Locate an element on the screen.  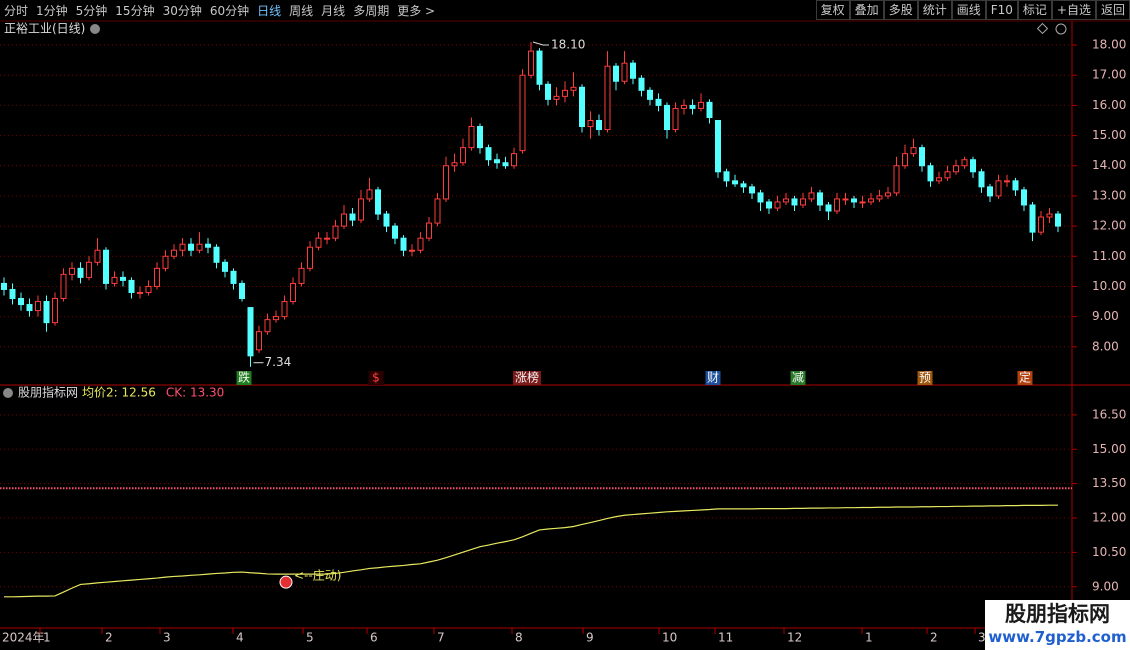
event-label: 预 is located at coordinates (925, 378).